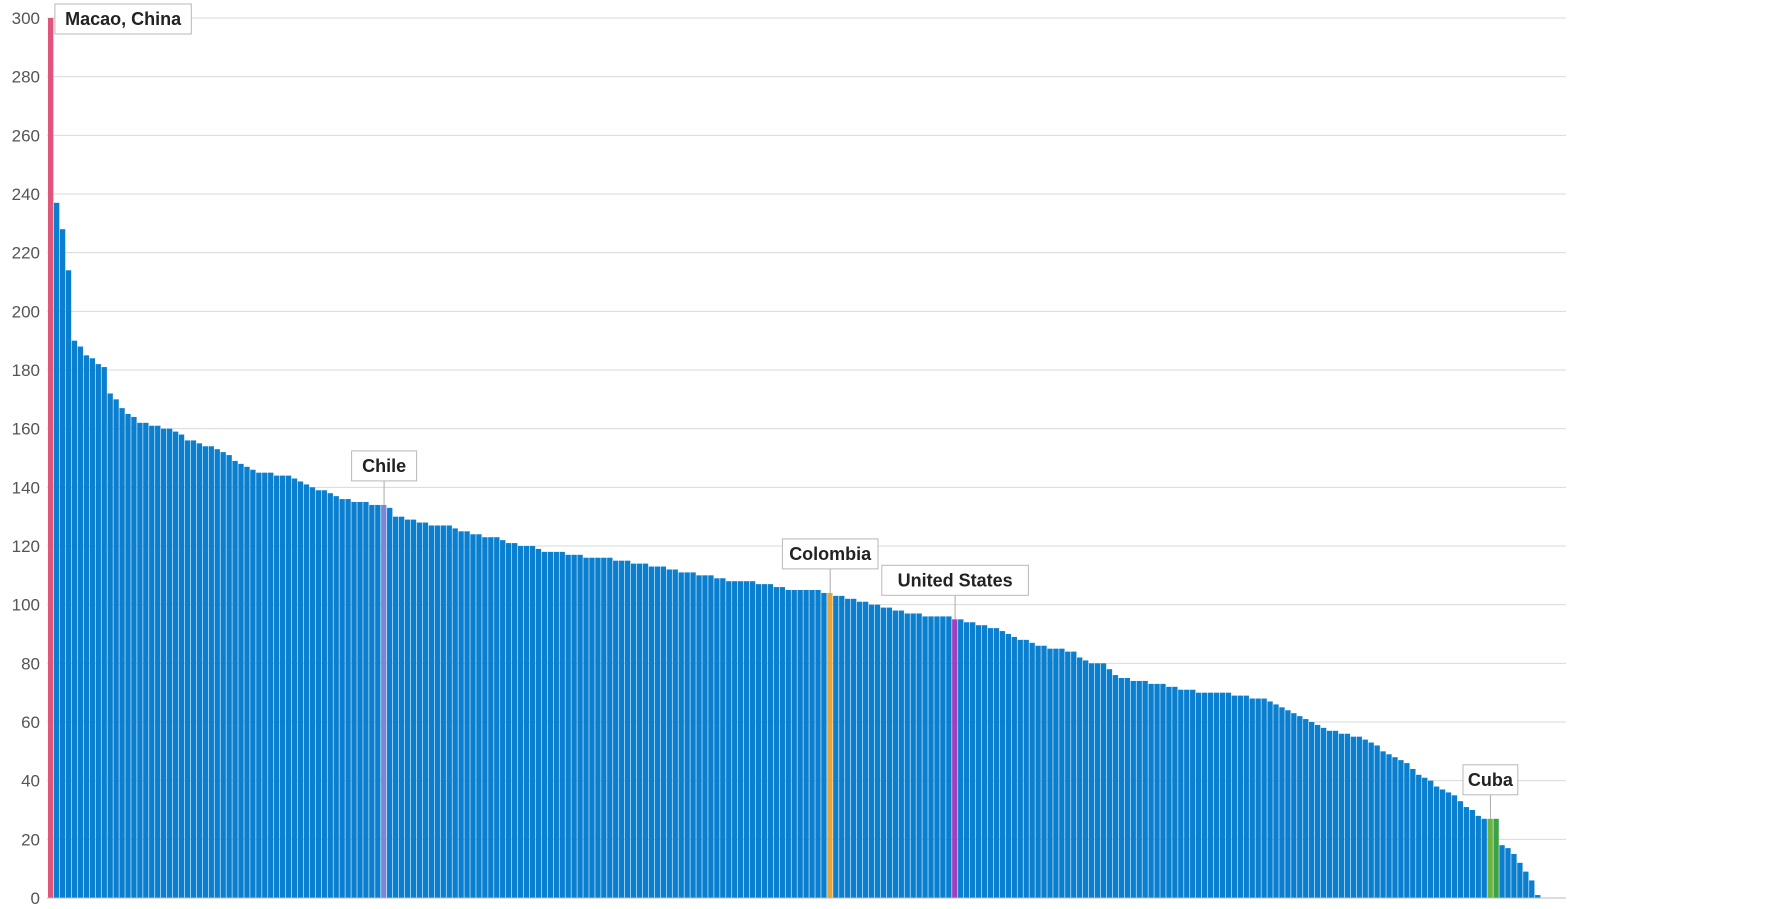 The image size is (1768, 909). Describe the element at coordinates (26, 605) in the screenshot. I see `y-tick-label: 100` at that location.